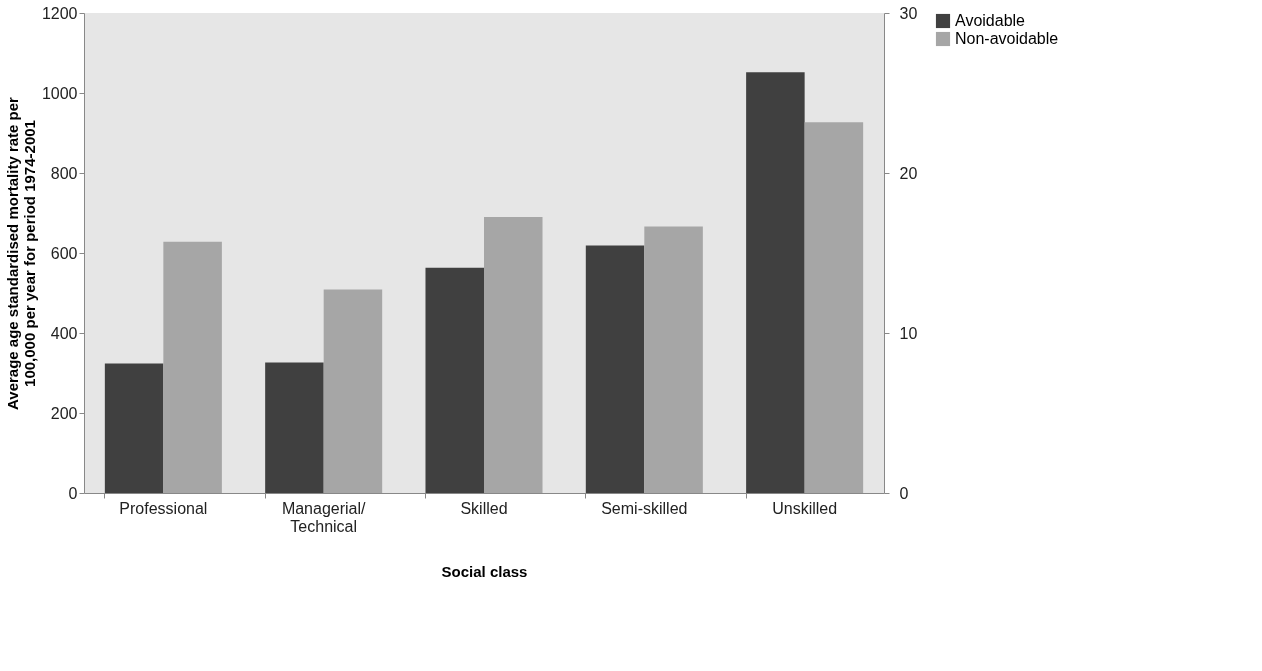 This screenshot has height=671, width=1262. I want to click on x-tick-label: Unskilled, so click(805, 508).